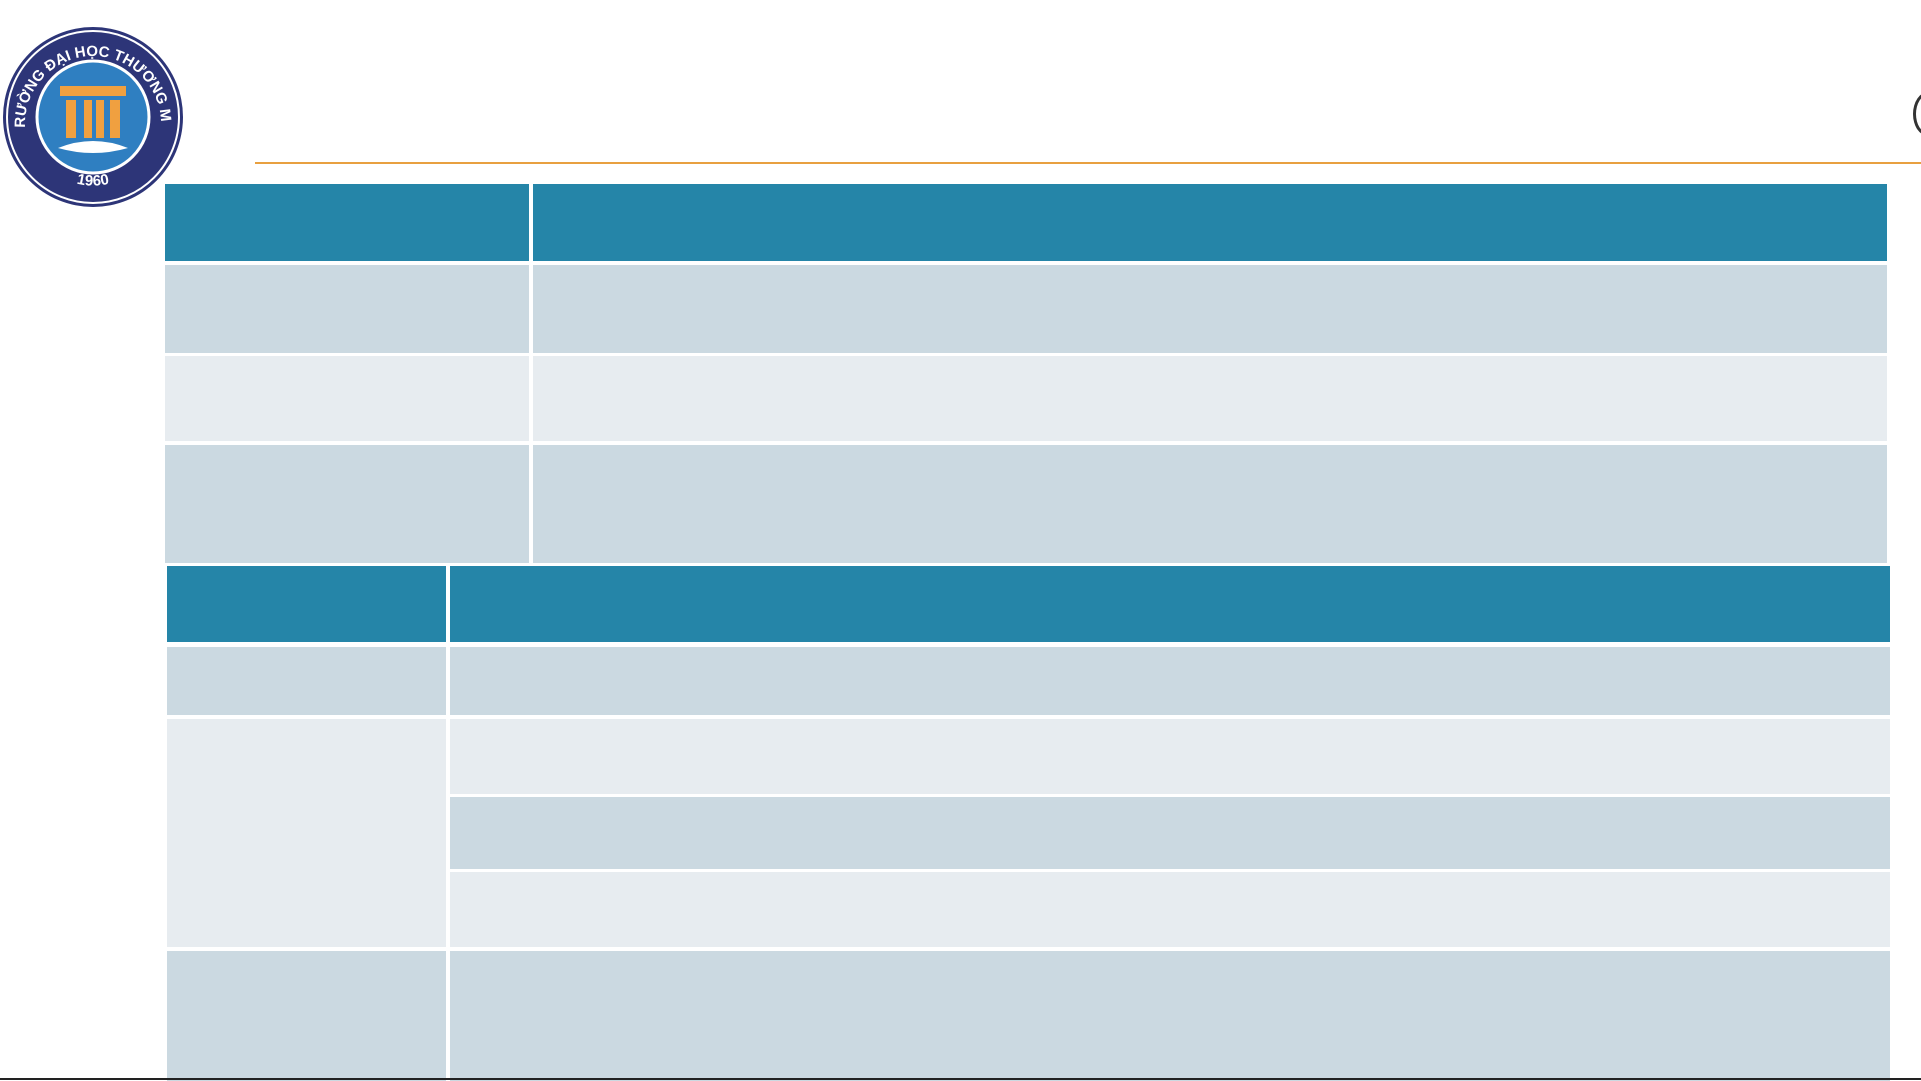 Image resolution: width=1921 pixels, height=1081 pixels. I want to click on logo-center, so click(93, 117).